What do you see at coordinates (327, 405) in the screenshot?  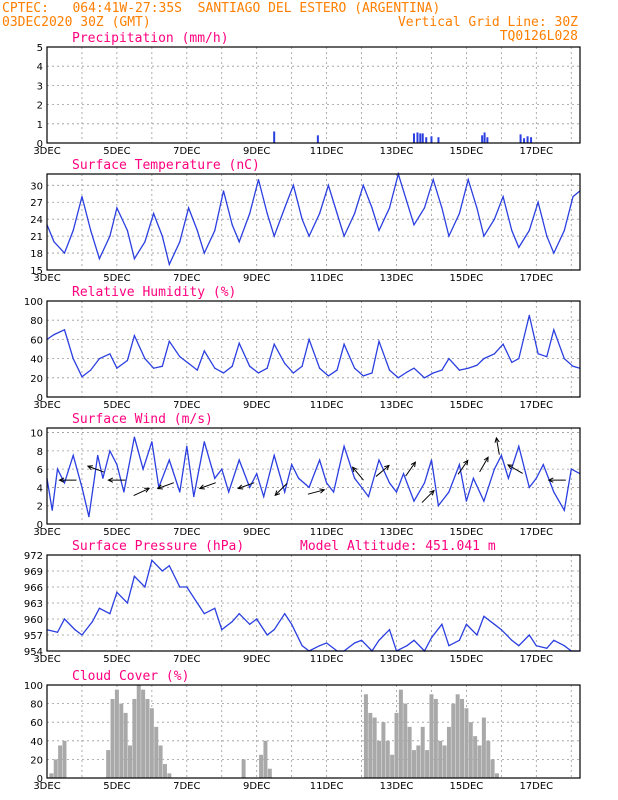 I see `humidity-x-tick-label: 11DEC` at bounding box center [327, 405].